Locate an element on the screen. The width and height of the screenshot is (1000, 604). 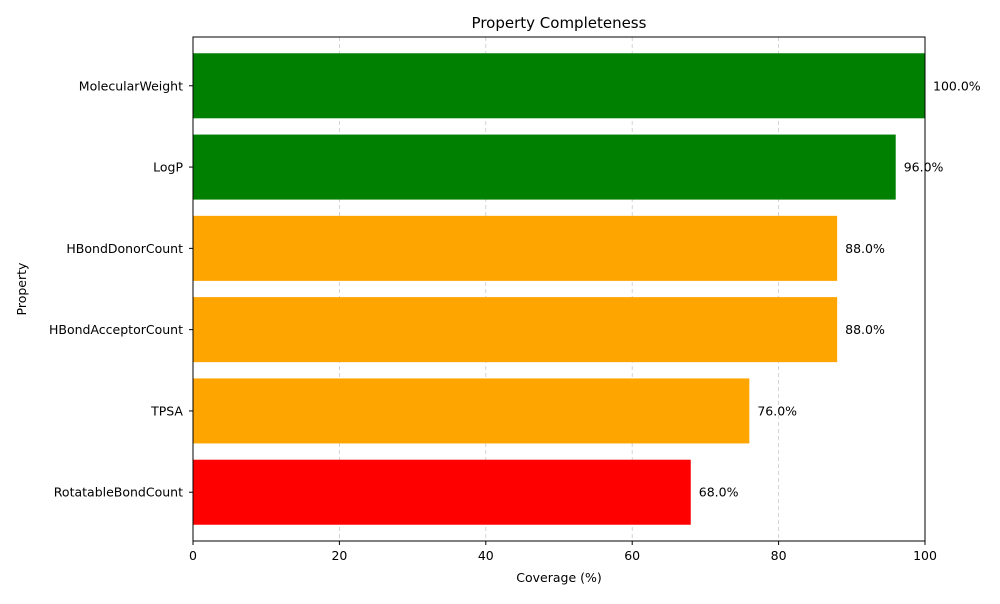
x-tick-label-3: 60 is located at coordinates (632, 555).